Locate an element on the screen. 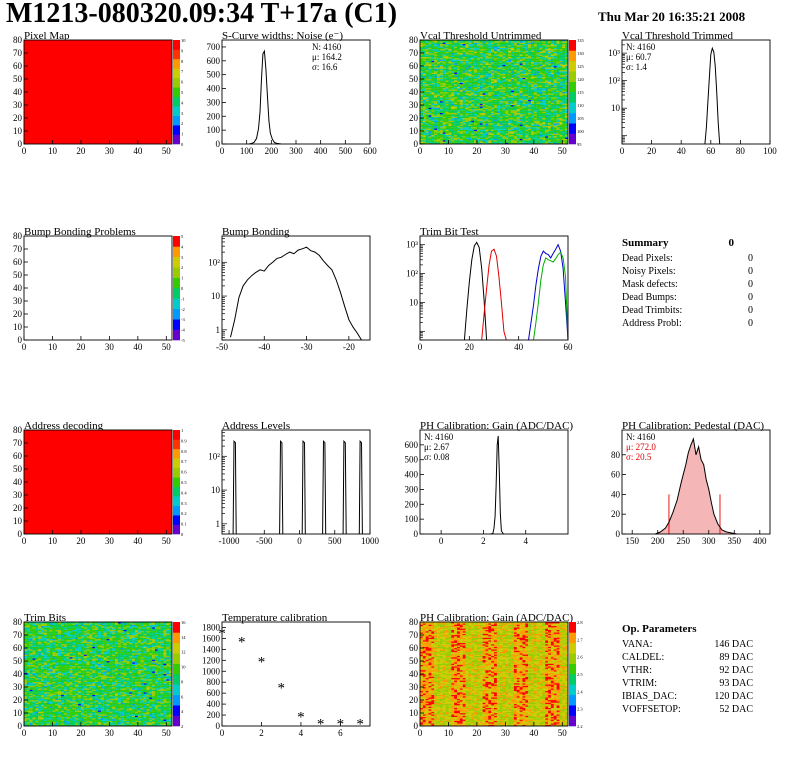  palette-label: 0.6 is located at coordinates (184, 472).